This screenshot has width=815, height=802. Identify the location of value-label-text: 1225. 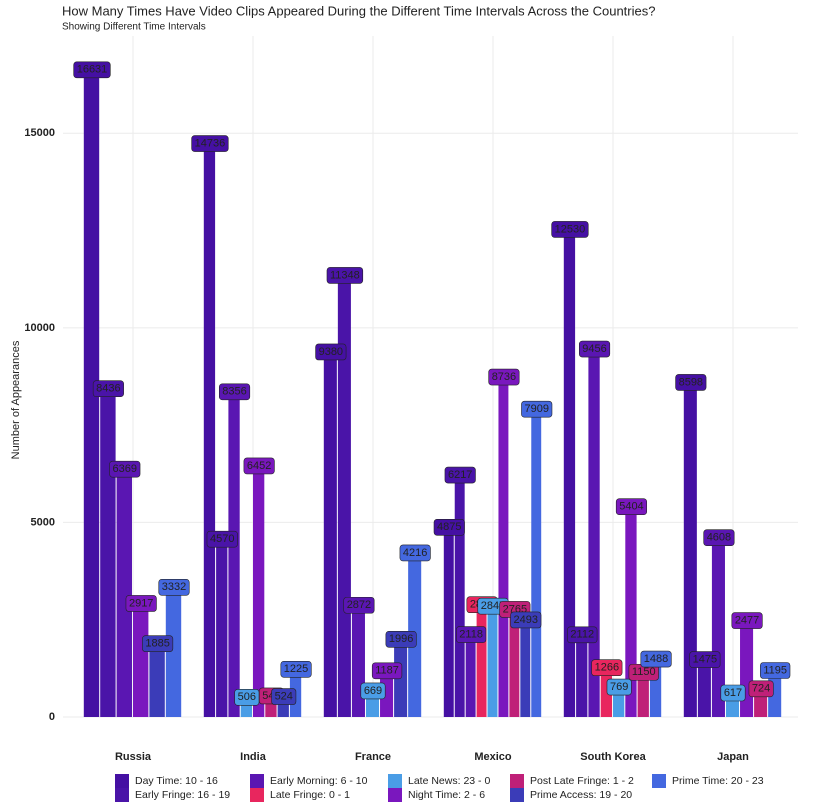
(296, 669).